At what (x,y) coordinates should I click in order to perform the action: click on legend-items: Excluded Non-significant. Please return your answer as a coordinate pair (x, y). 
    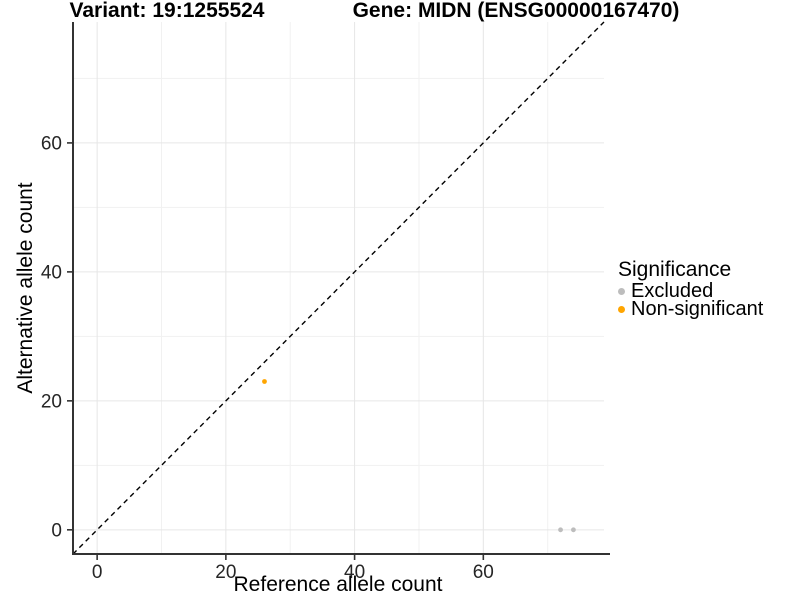
    Looking at the image, I should click on (691, 300).